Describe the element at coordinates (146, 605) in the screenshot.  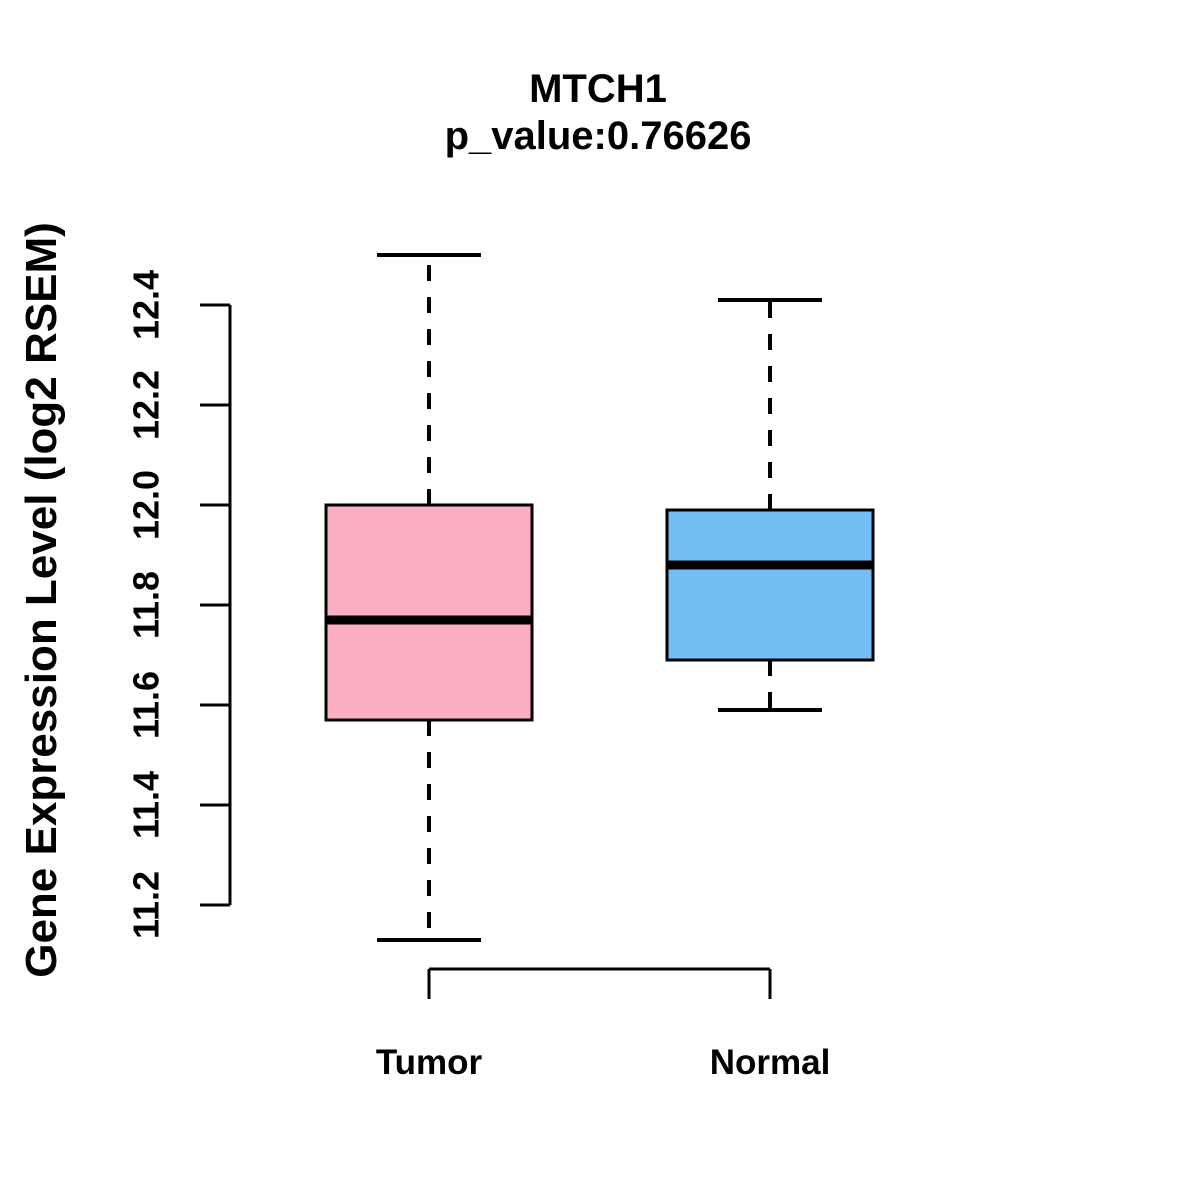
I see `y-tick-label: 11.8` at that location.